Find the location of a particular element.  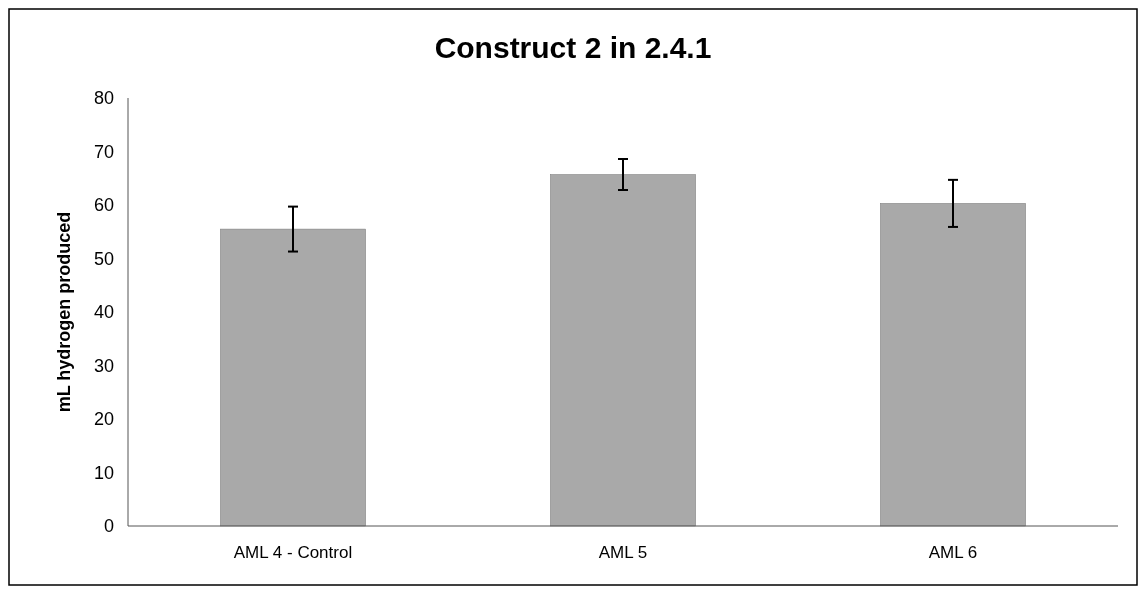

y-tick-label: 80 is located at coordinates (103, 98).